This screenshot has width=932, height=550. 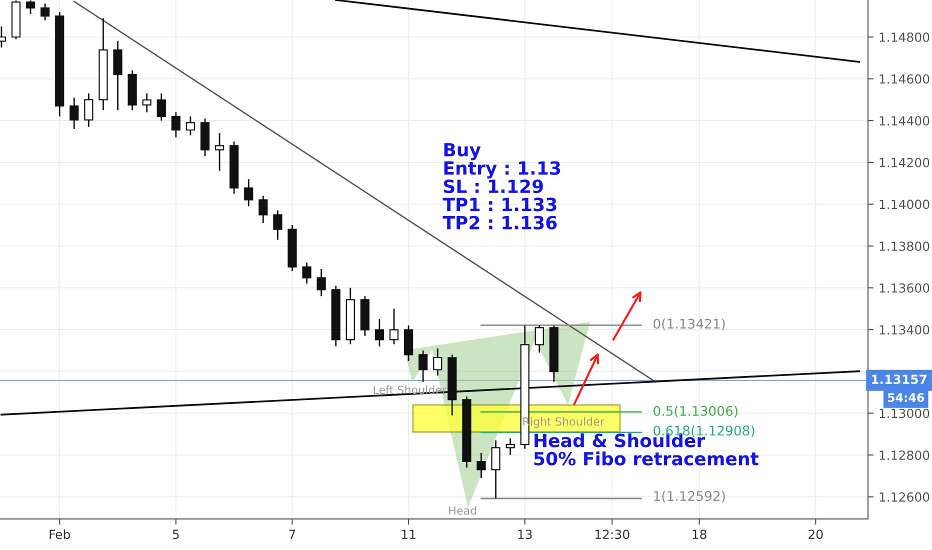 I want to click on x-tick-label: 12:30, so click(x=612, y=535).